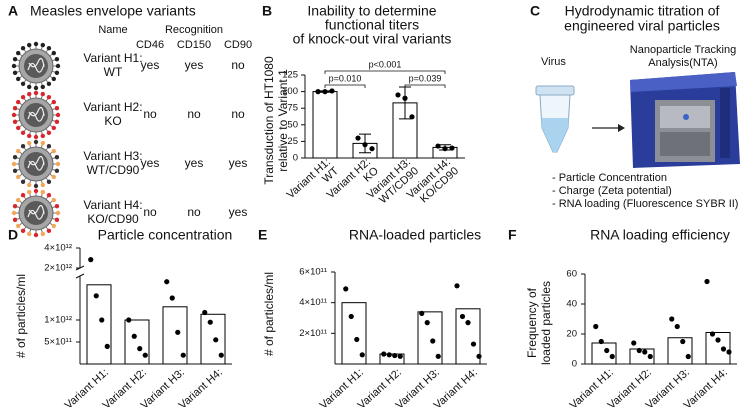 The height and width of the screenshot is (407, 747). Describe the element at coordinates (58, 248) in the screenshot. I see `y-tick-label: 4×10¹²` at that location.